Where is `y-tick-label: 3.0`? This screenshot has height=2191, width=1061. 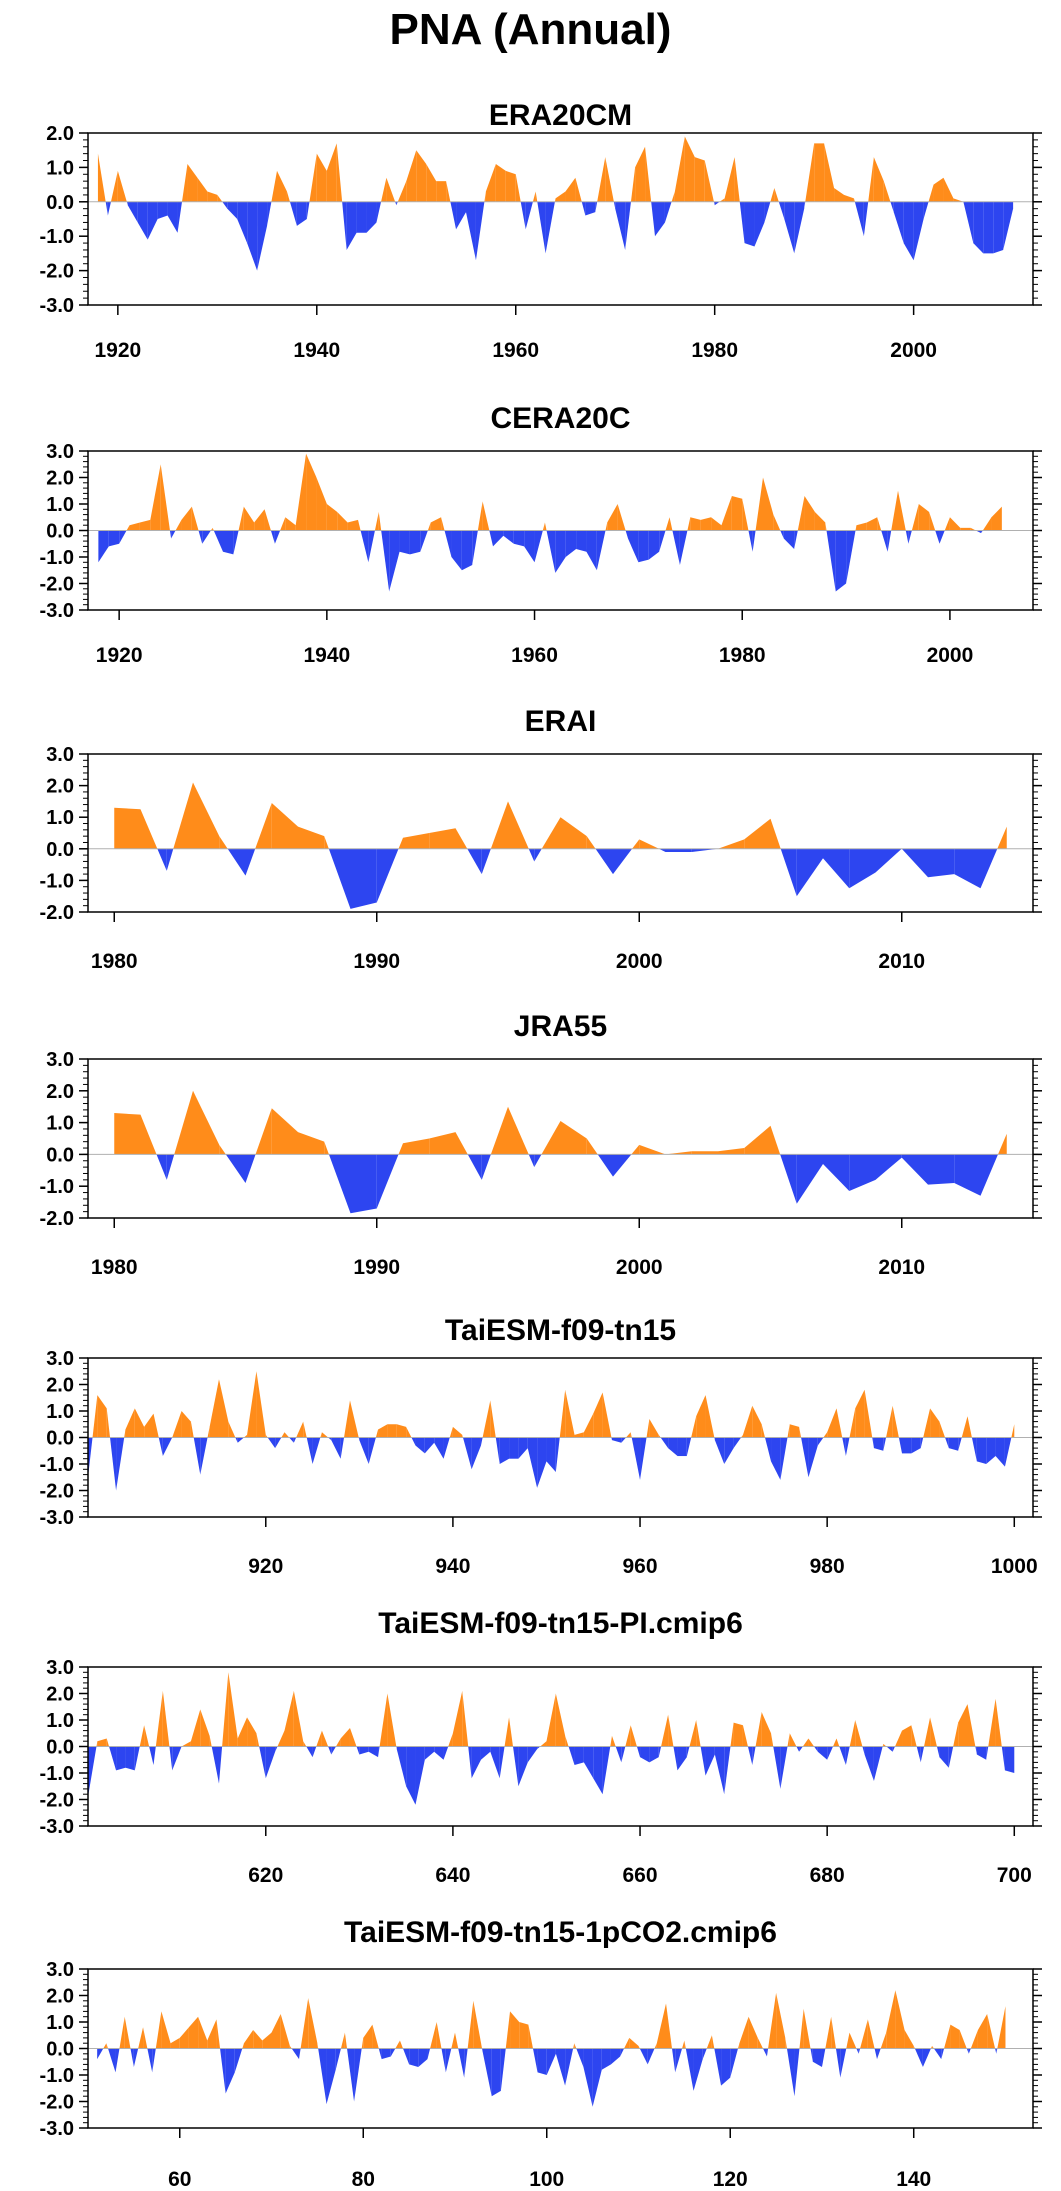 y-tick-label: 3.0 is located at coordinates (60, 1970).